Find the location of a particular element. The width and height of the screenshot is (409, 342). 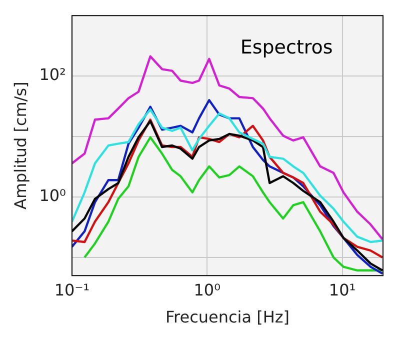

x-axis-title: Frecuencia [Hz] is located at coordinates (227, 317).